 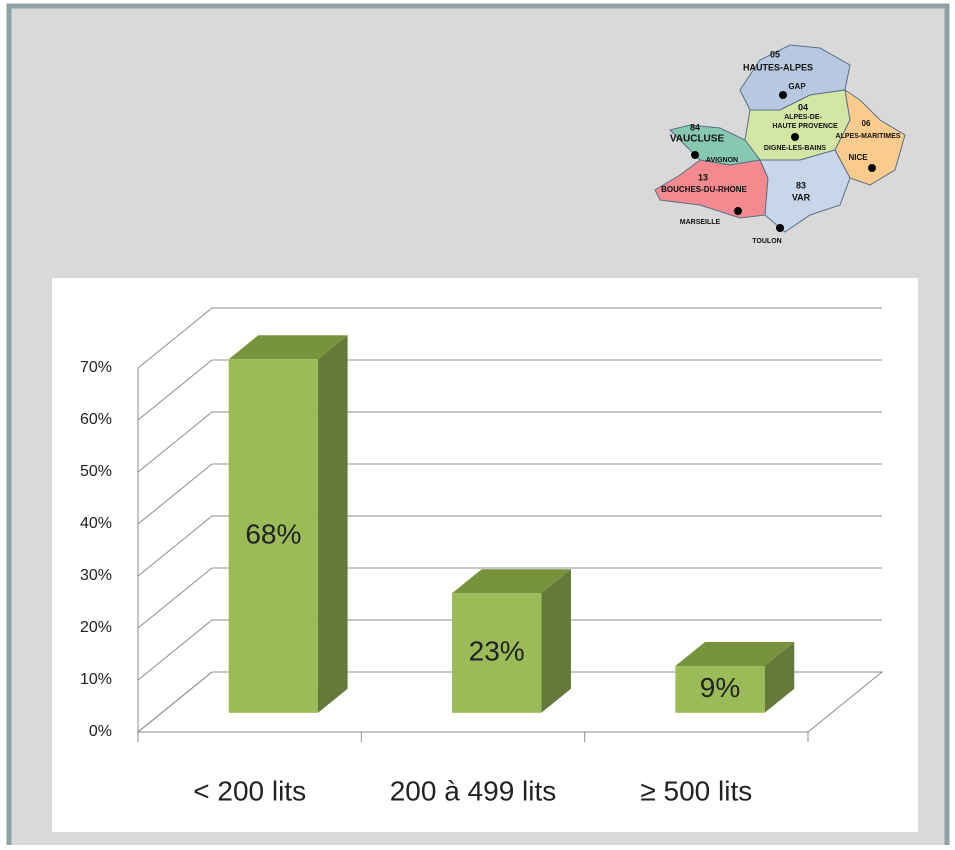 What do you see at coordinates (697, 139) in the screenshot?
I see `map-label: VAUCLUSE` at bounding box center [697, 139].